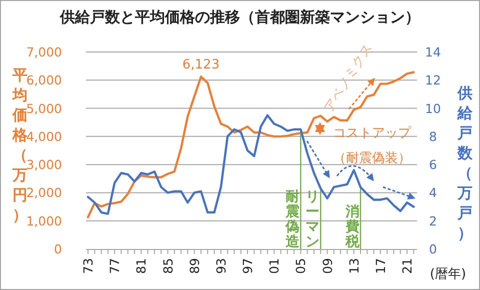 The height and width of the screenshot is (290, 480). I want to click on x-tick-label: 13, so click(354, 266).